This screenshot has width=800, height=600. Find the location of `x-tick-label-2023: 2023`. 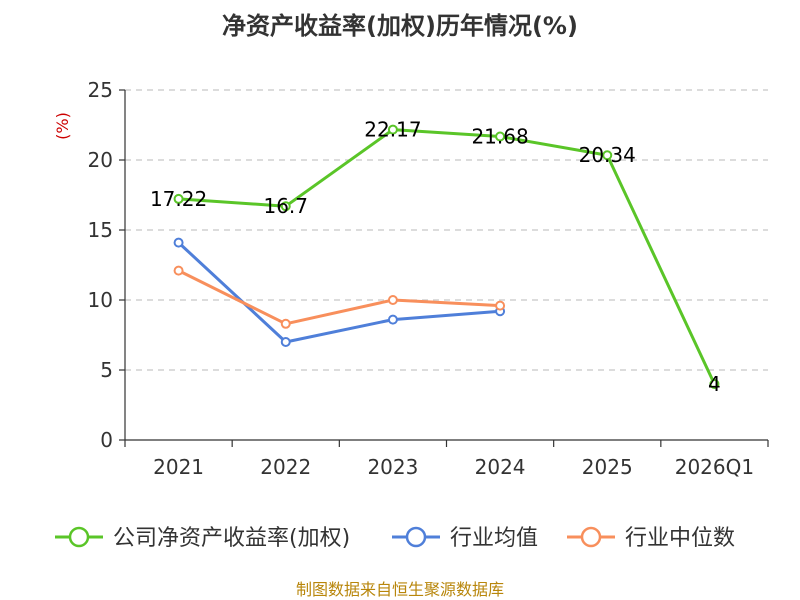

x-tick-label-2023: 2023 is located at coordinates (392, 467).